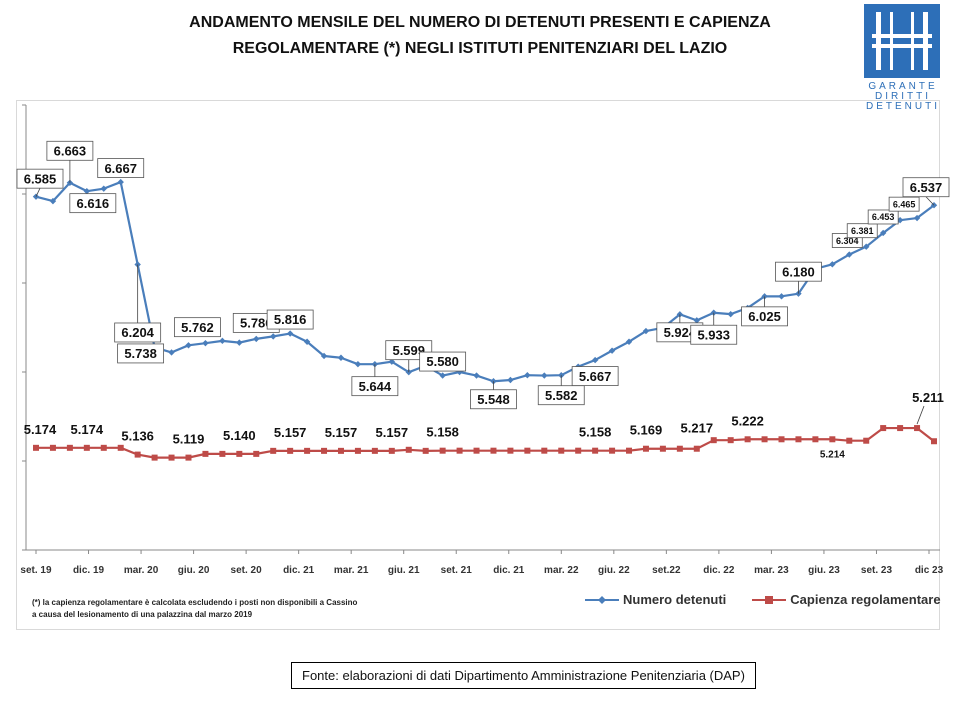 The image size is (960, 720). Describe the element at coordinates (747, 420) in the screenshot. I see `data-label-capienza: 5.222` at that location.